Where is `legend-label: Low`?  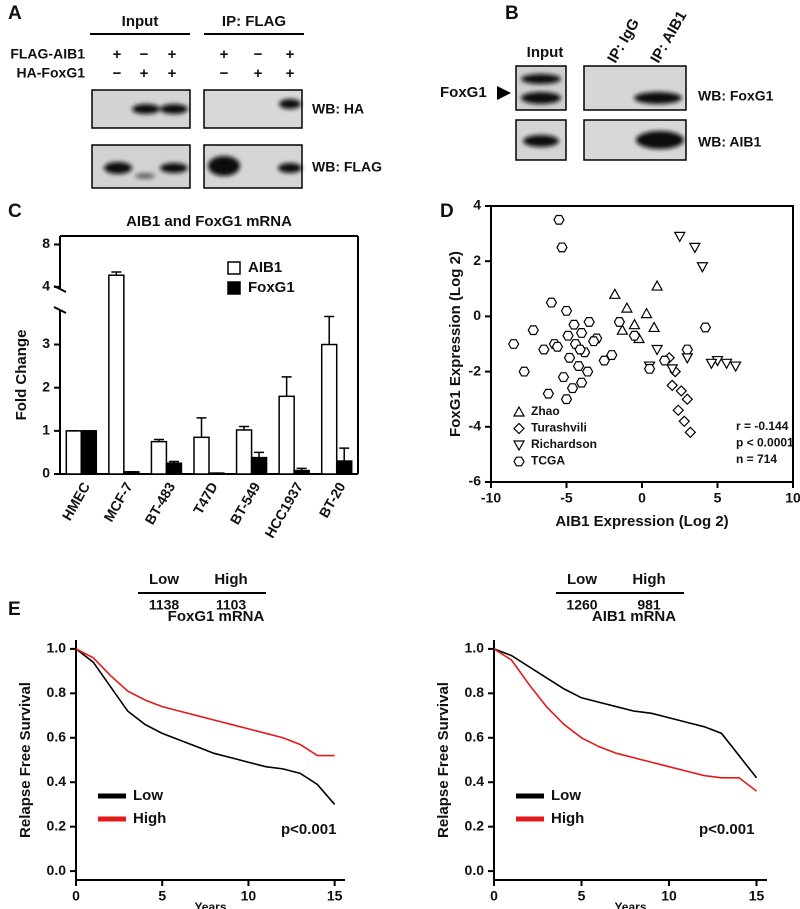 legend-label: Low is located at coordinates (148, 795).